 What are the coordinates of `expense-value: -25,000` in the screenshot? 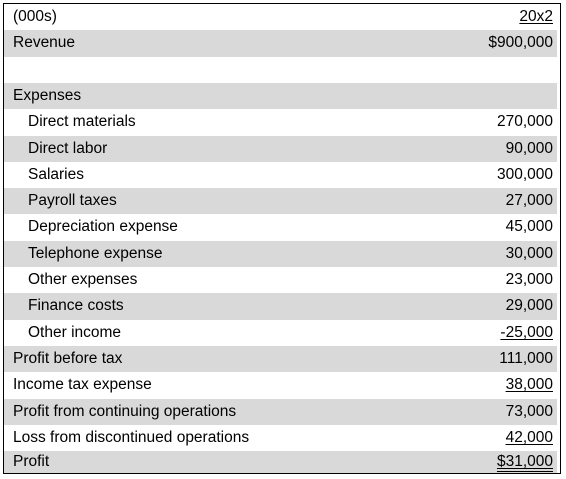 It's located at (526, 332).